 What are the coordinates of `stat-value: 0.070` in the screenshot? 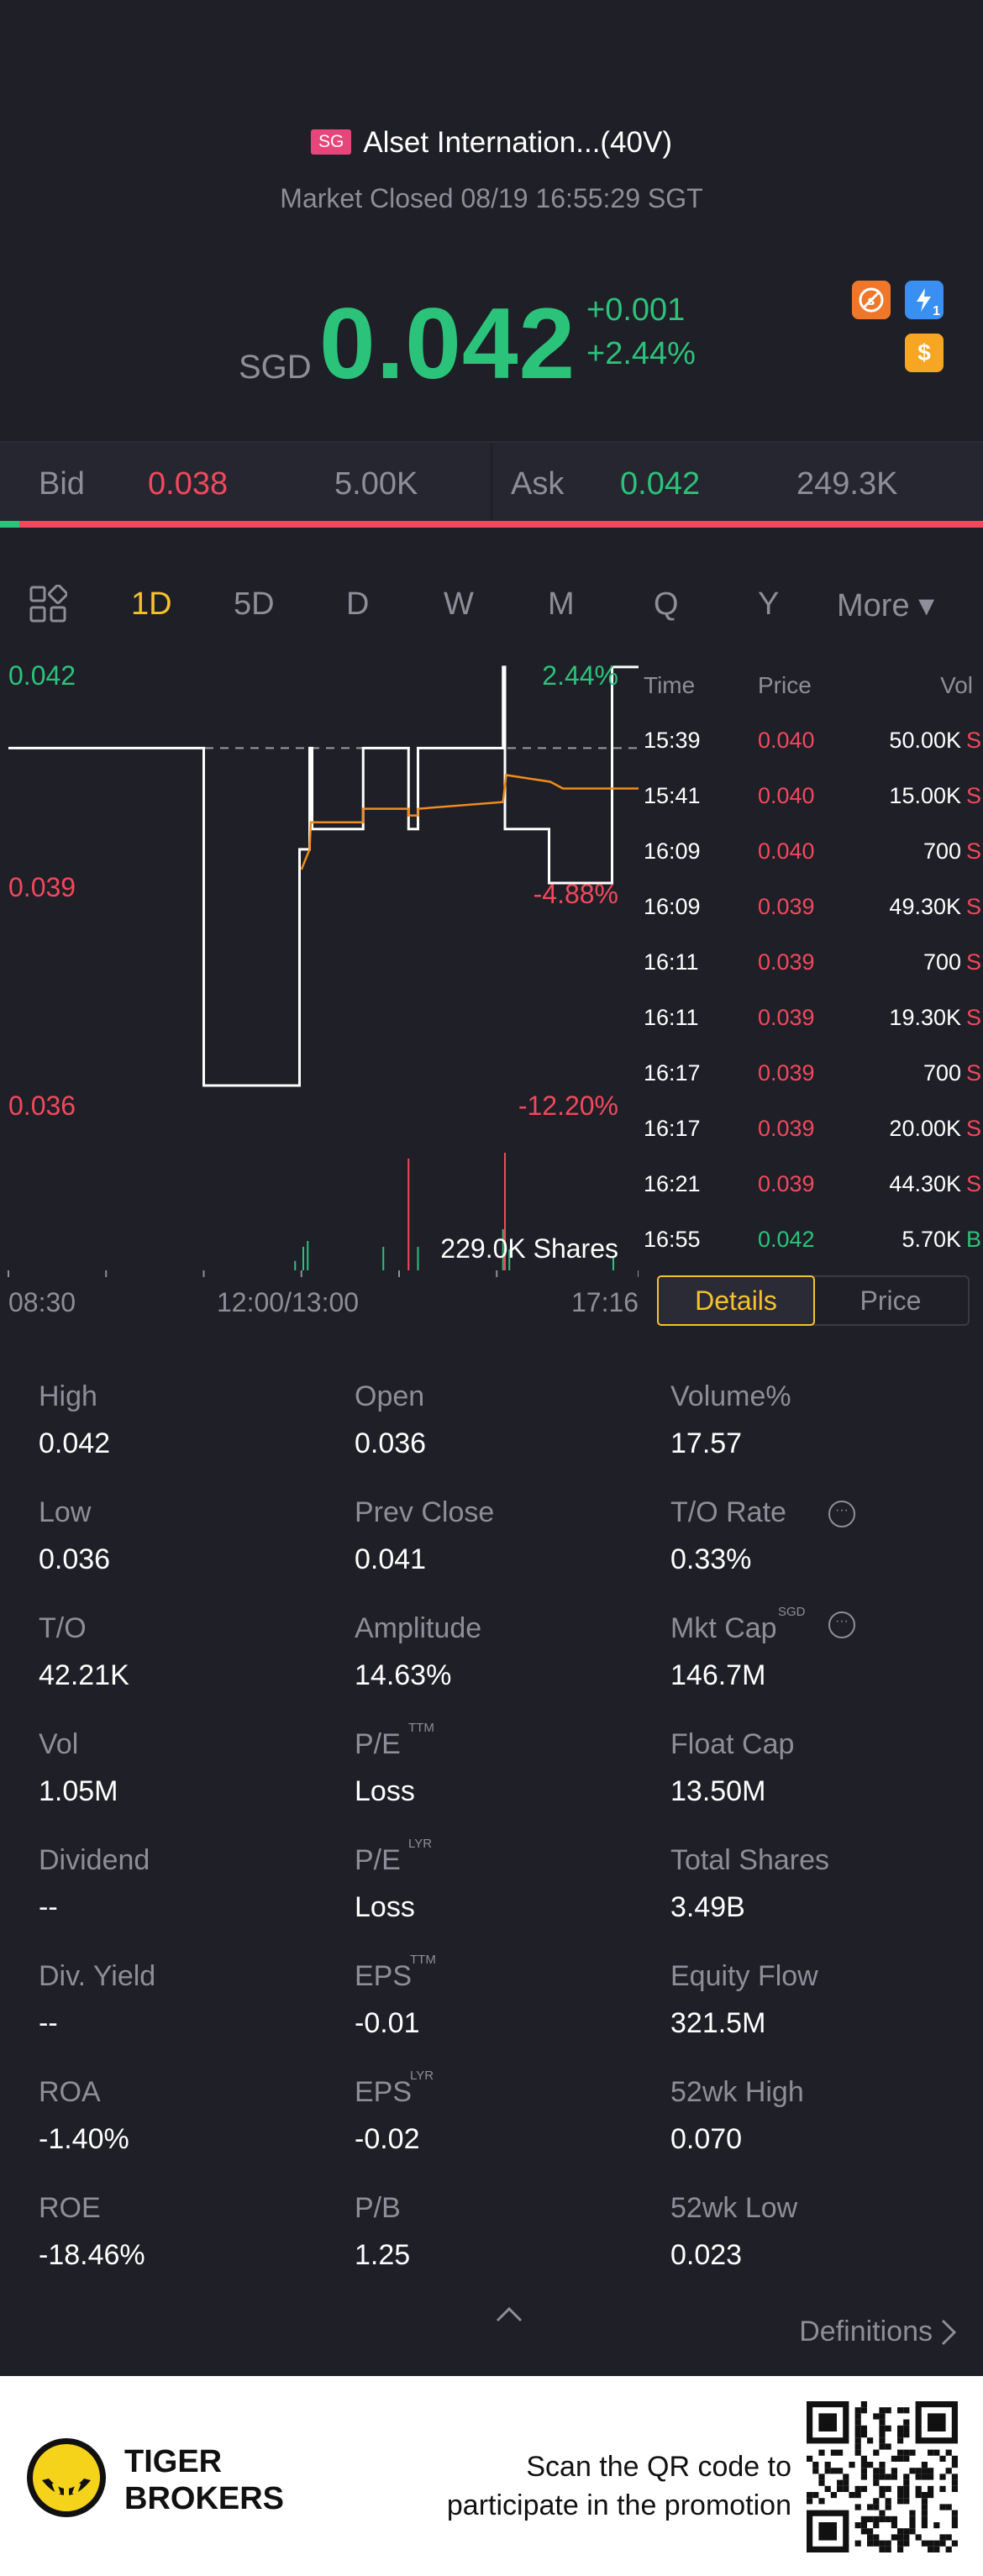 It's located at (707, 2139).